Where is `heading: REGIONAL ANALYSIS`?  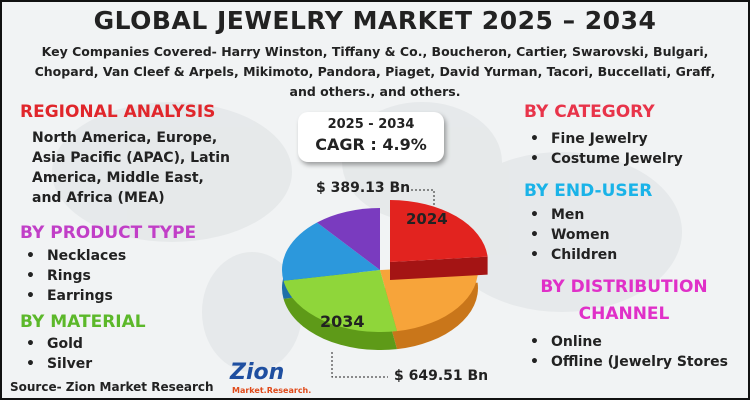 heading: REGIONAL ANALYSIS is located at coordinates (118, 112).